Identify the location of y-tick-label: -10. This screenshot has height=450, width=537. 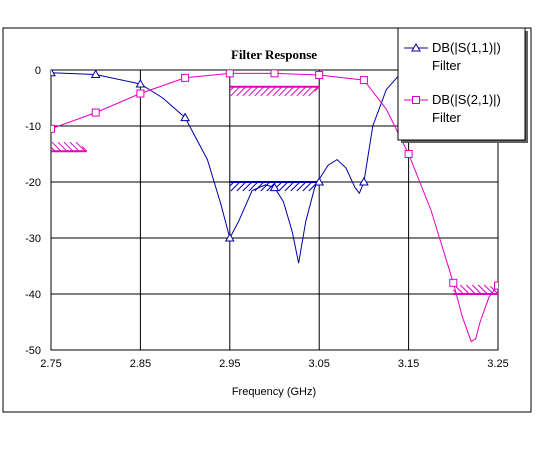
(33, 127).